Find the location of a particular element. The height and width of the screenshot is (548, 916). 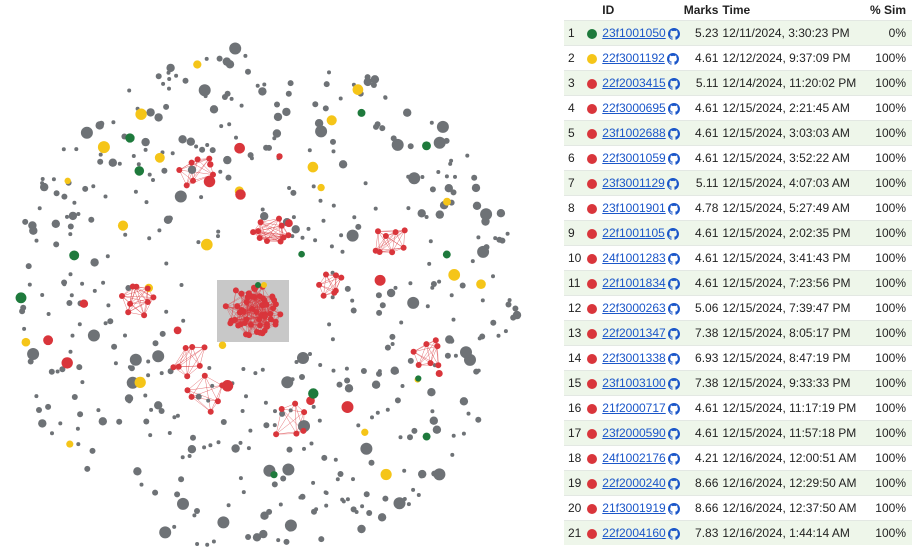

submission-id-link: 23f1003100 is located at coordinates (634, 383).